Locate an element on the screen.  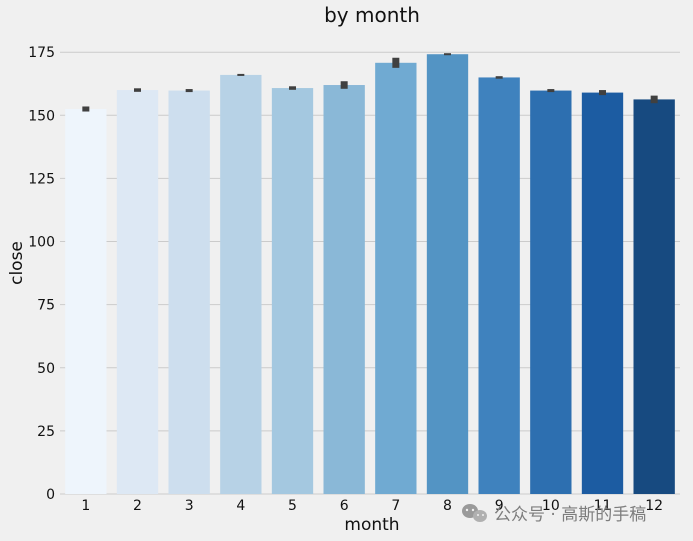
x-tick-label: 5 is located at coordinates (292, 506).